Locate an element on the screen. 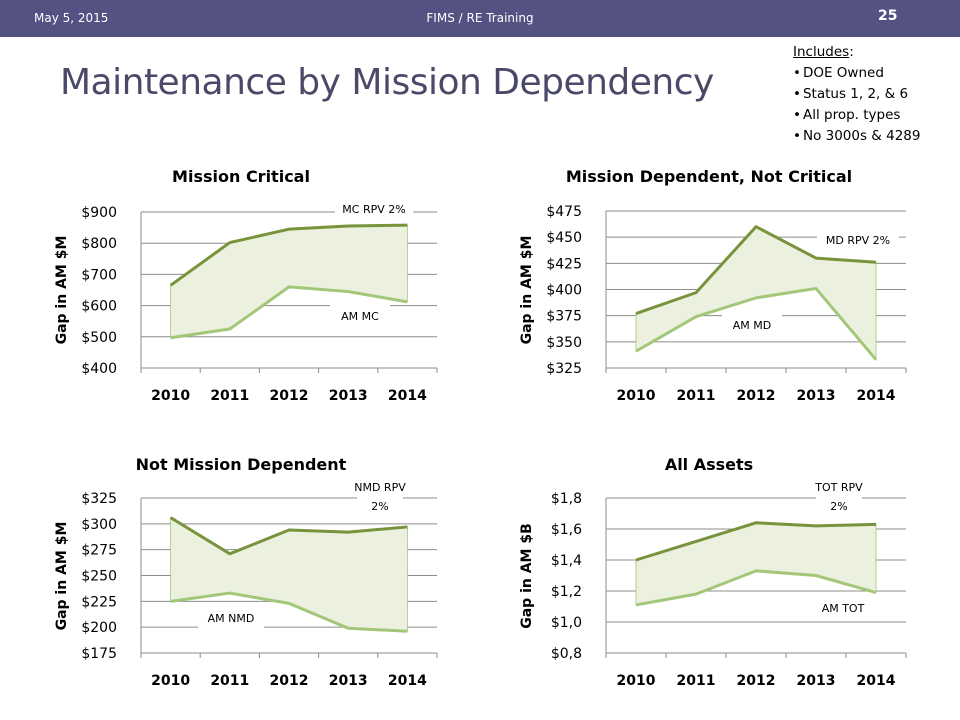 This screenshot has width=960, height=720. slide-header-bar: May 5, 2015 FIMS / RE Training 25 is located at coordinates (480, 18).